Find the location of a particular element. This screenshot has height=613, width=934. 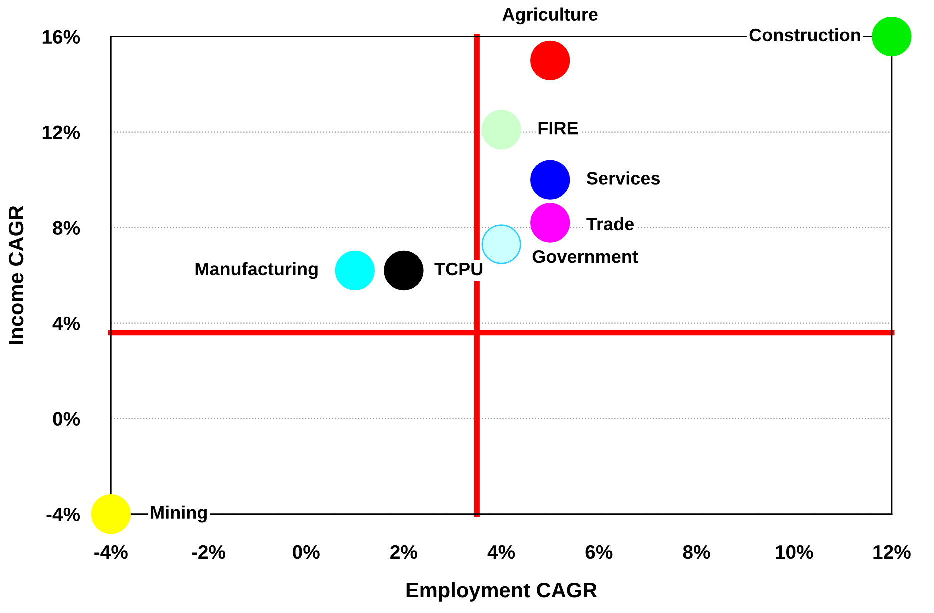

x-tick-label: -2% is located at coordinates (209, 552).